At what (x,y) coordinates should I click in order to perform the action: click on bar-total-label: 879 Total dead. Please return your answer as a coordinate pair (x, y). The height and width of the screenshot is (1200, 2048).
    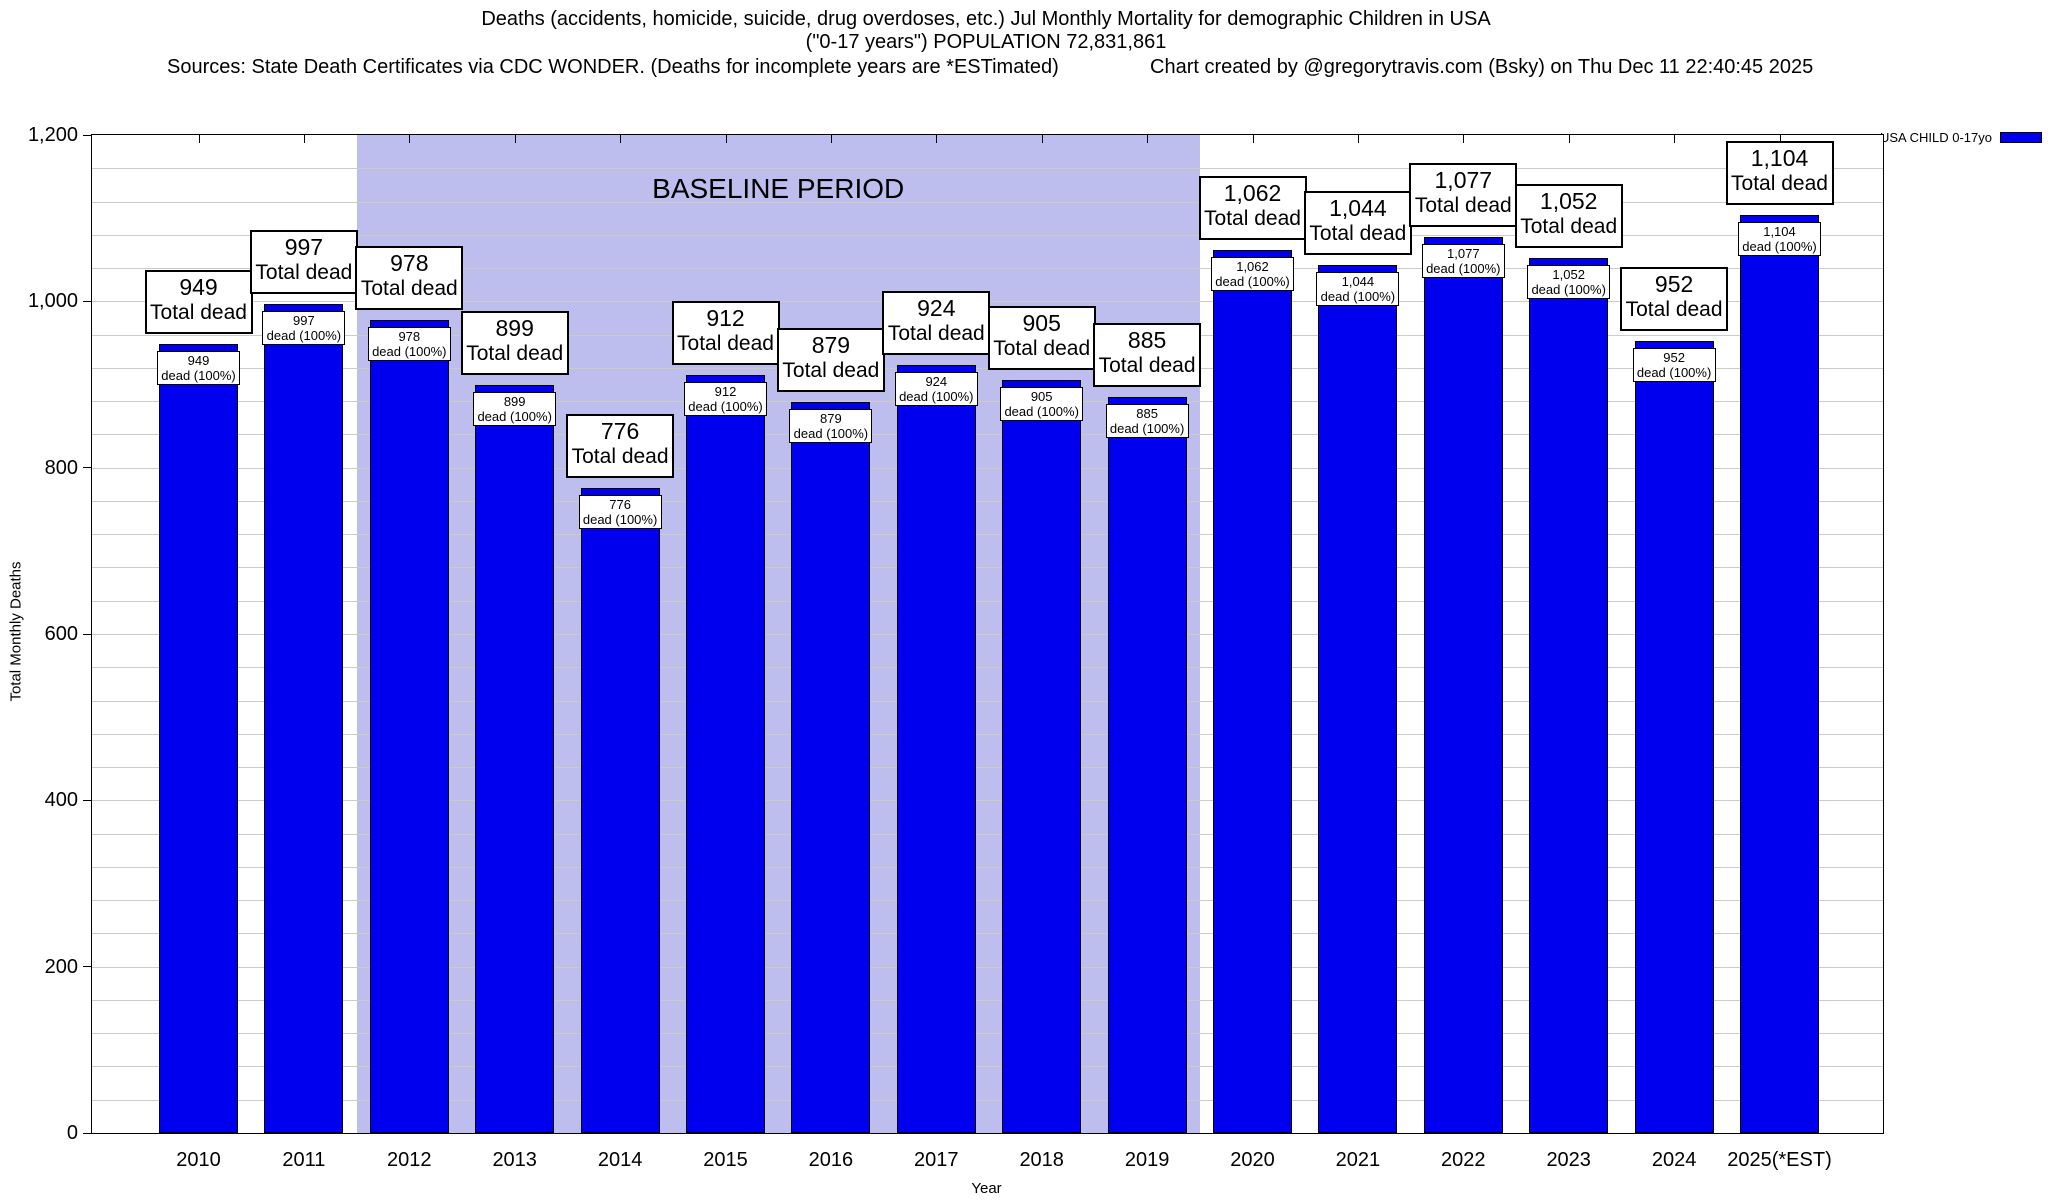
    Looking at the image, I should click on (830, 359).